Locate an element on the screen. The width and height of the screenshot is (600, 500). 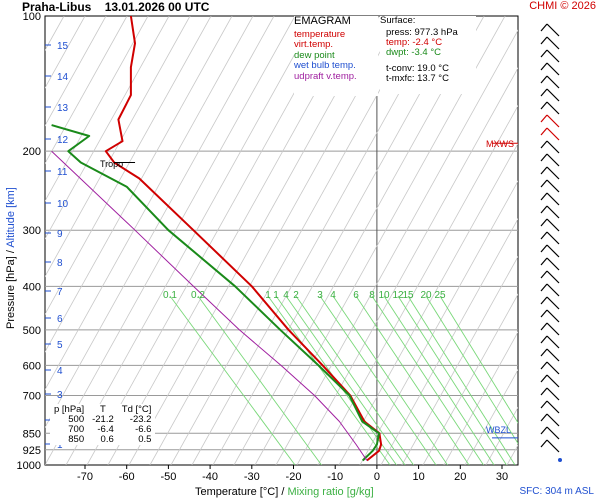
x-tick-label: -60 is located at coordinates (127, 477).